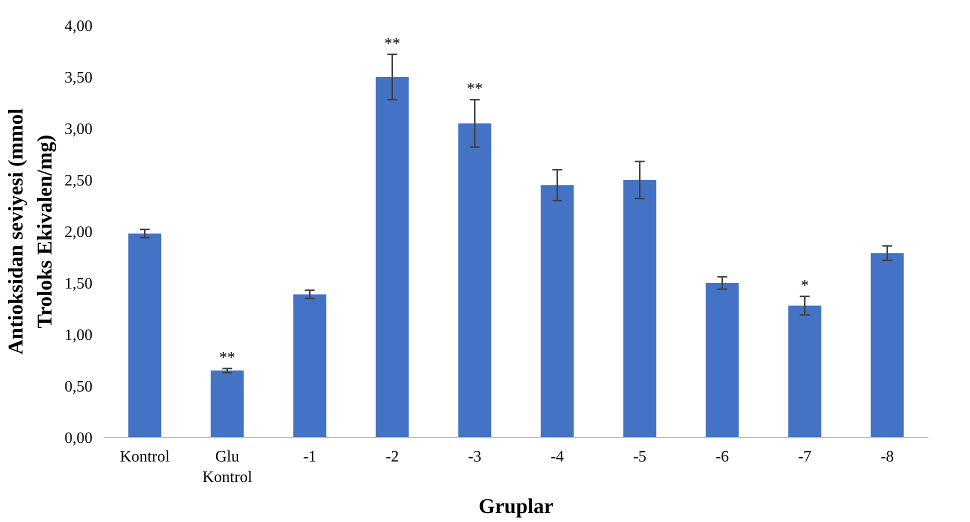  Describe the element at coordinates (78, 335) in the screenshot. I see `y-tick-label: 1,00` at that location.